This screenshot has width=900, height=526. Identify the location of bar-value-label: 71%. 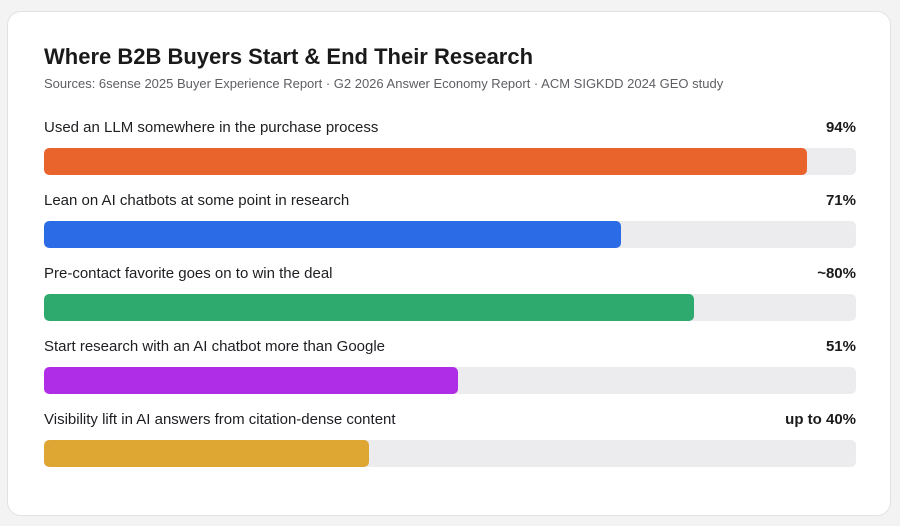
(840, 200).